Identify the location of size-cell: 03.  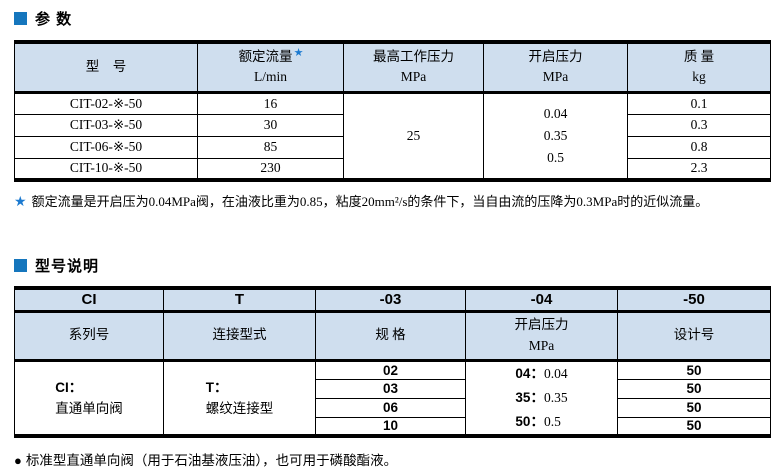
(390, 388).